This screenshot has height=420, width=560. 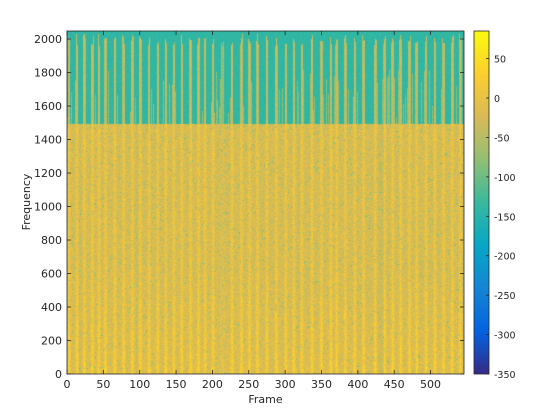 What do you see at coordinates (321, 384) in the screenshot?
I see `x-tick-label: 350` at bounding box center [321, 384].